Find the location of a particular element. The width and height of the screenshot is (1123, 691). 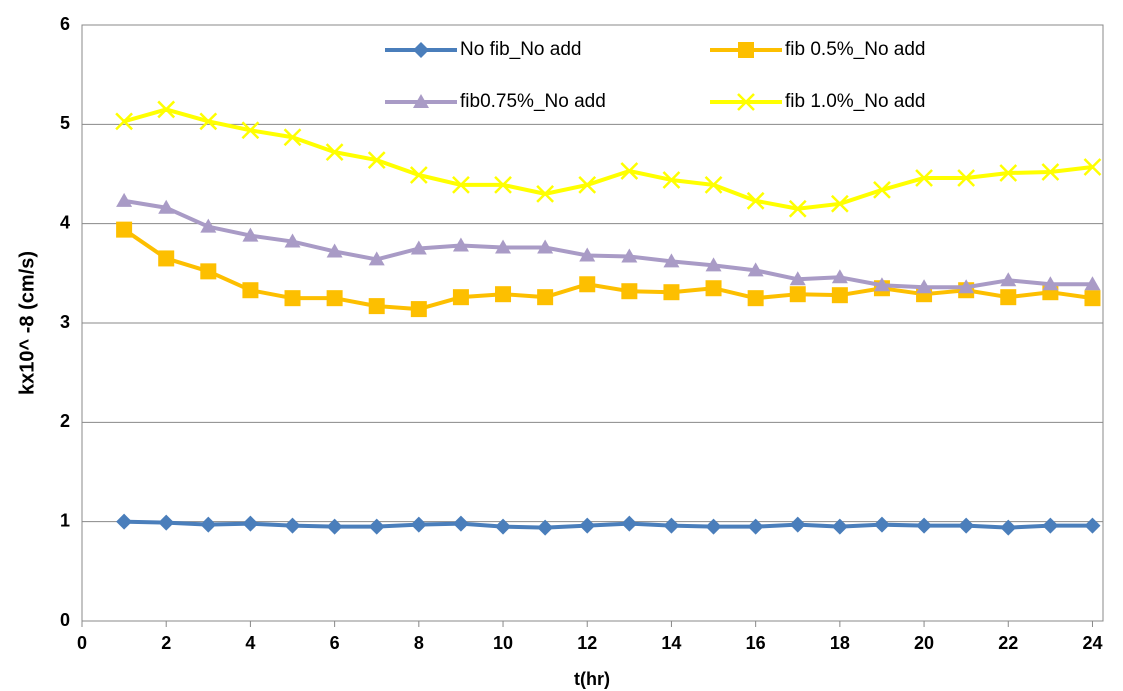

y-tick-label: 6 is located at coordinates (65, 24).